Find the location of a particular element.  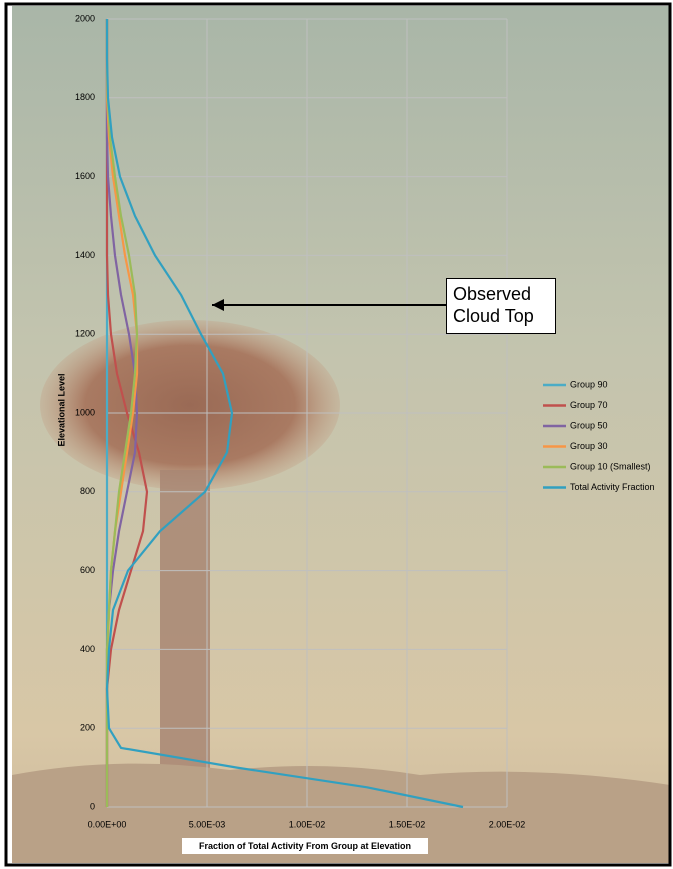

photo-cloud is located at coordinates (190, 405).